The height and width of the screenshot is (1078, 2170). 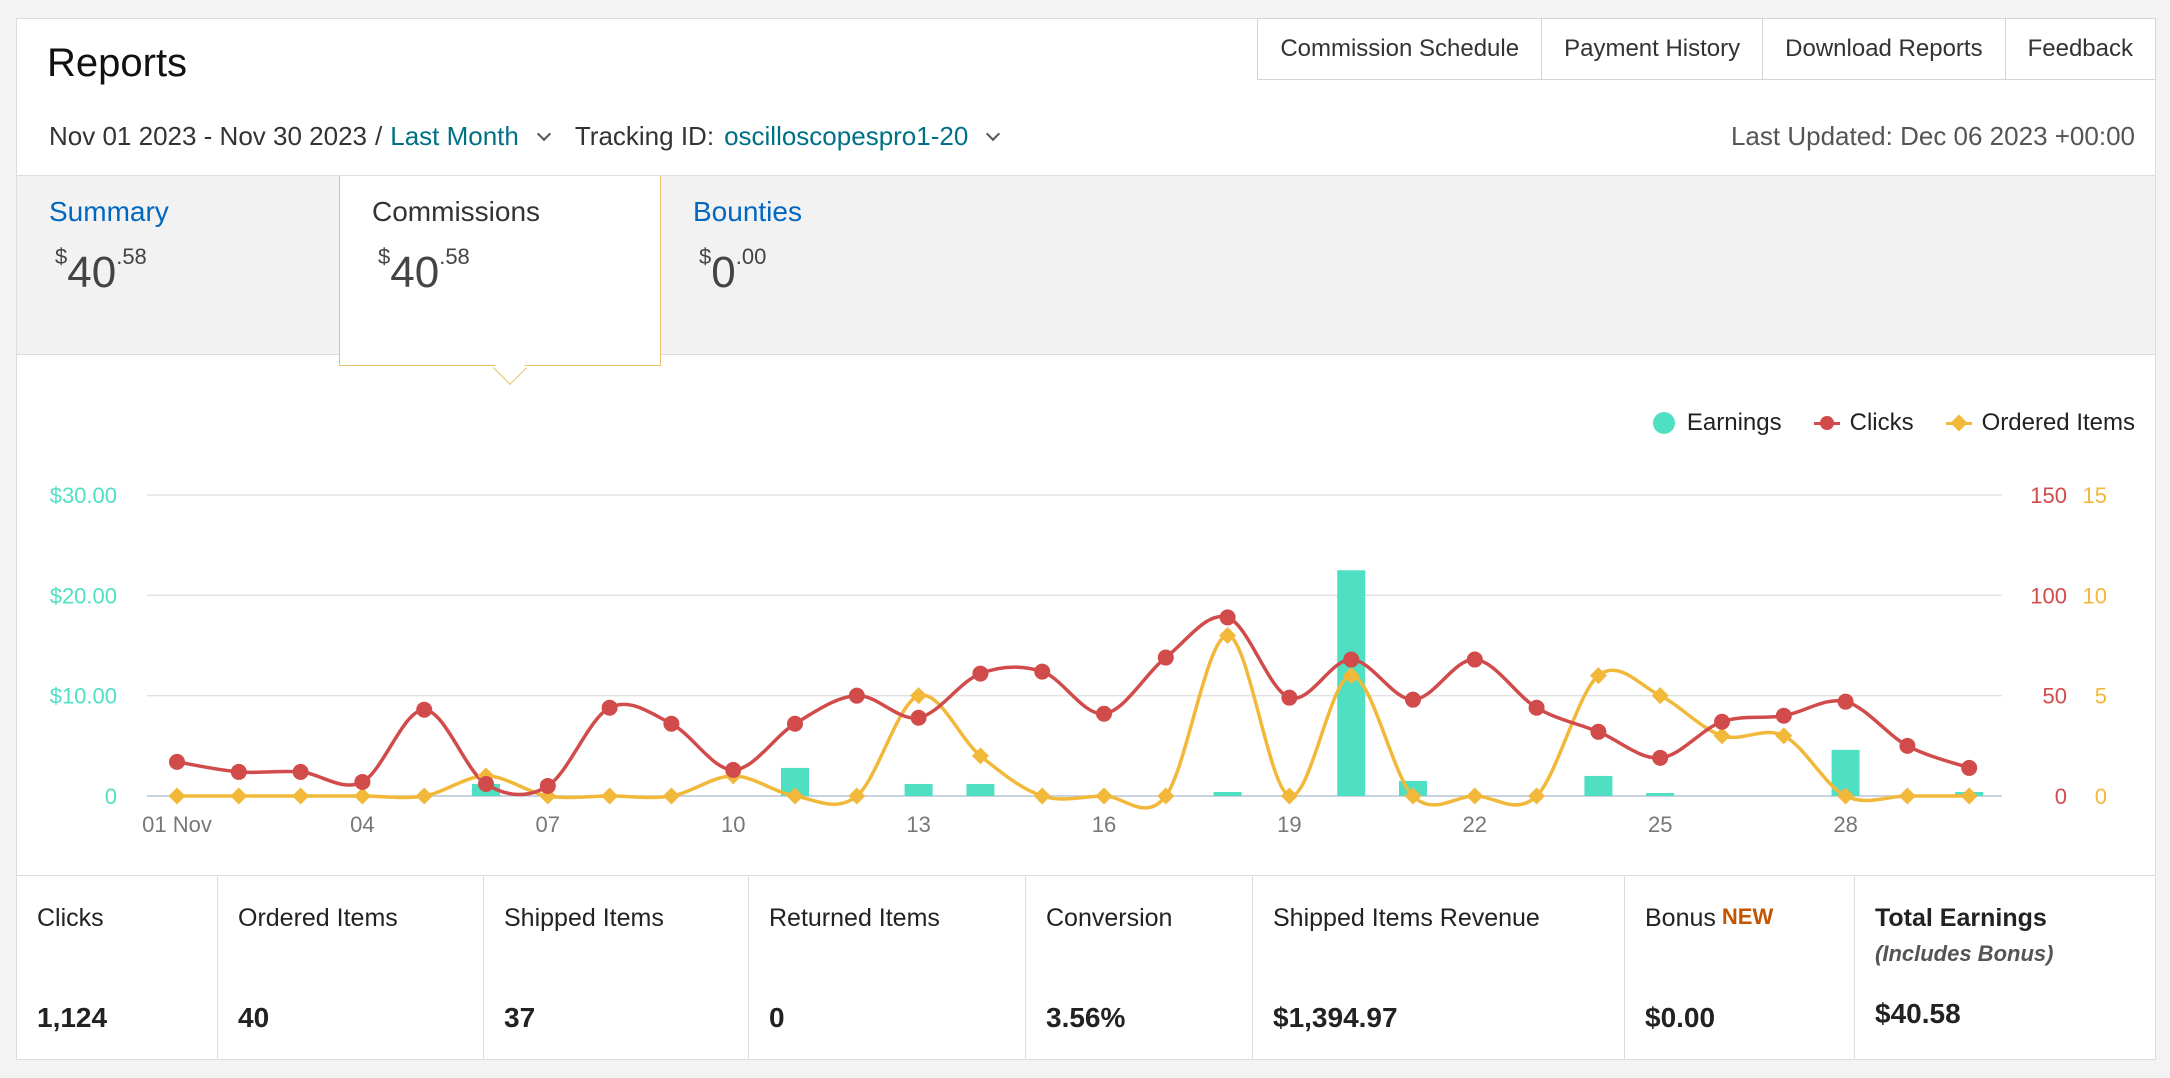 What do you see at coordinates (1734, 422) in the screenshot?
I see `legend-earnings-label: Earnings` at bounding box center [1734, 422].